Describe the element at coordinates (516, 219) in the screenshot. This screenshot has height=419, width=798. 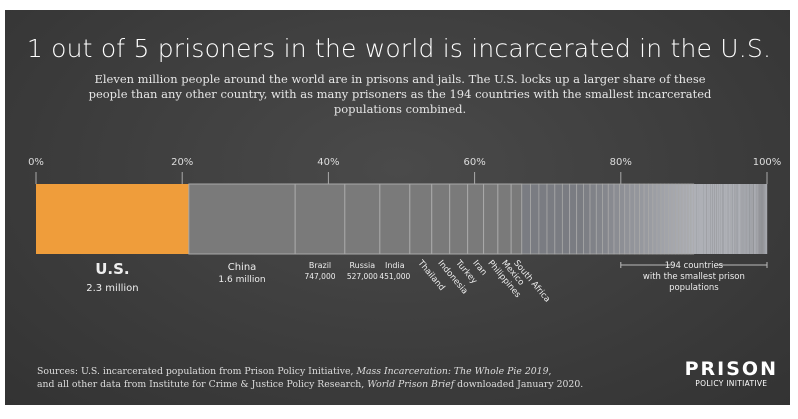
I see `bar-segment-south-africa` at that location.